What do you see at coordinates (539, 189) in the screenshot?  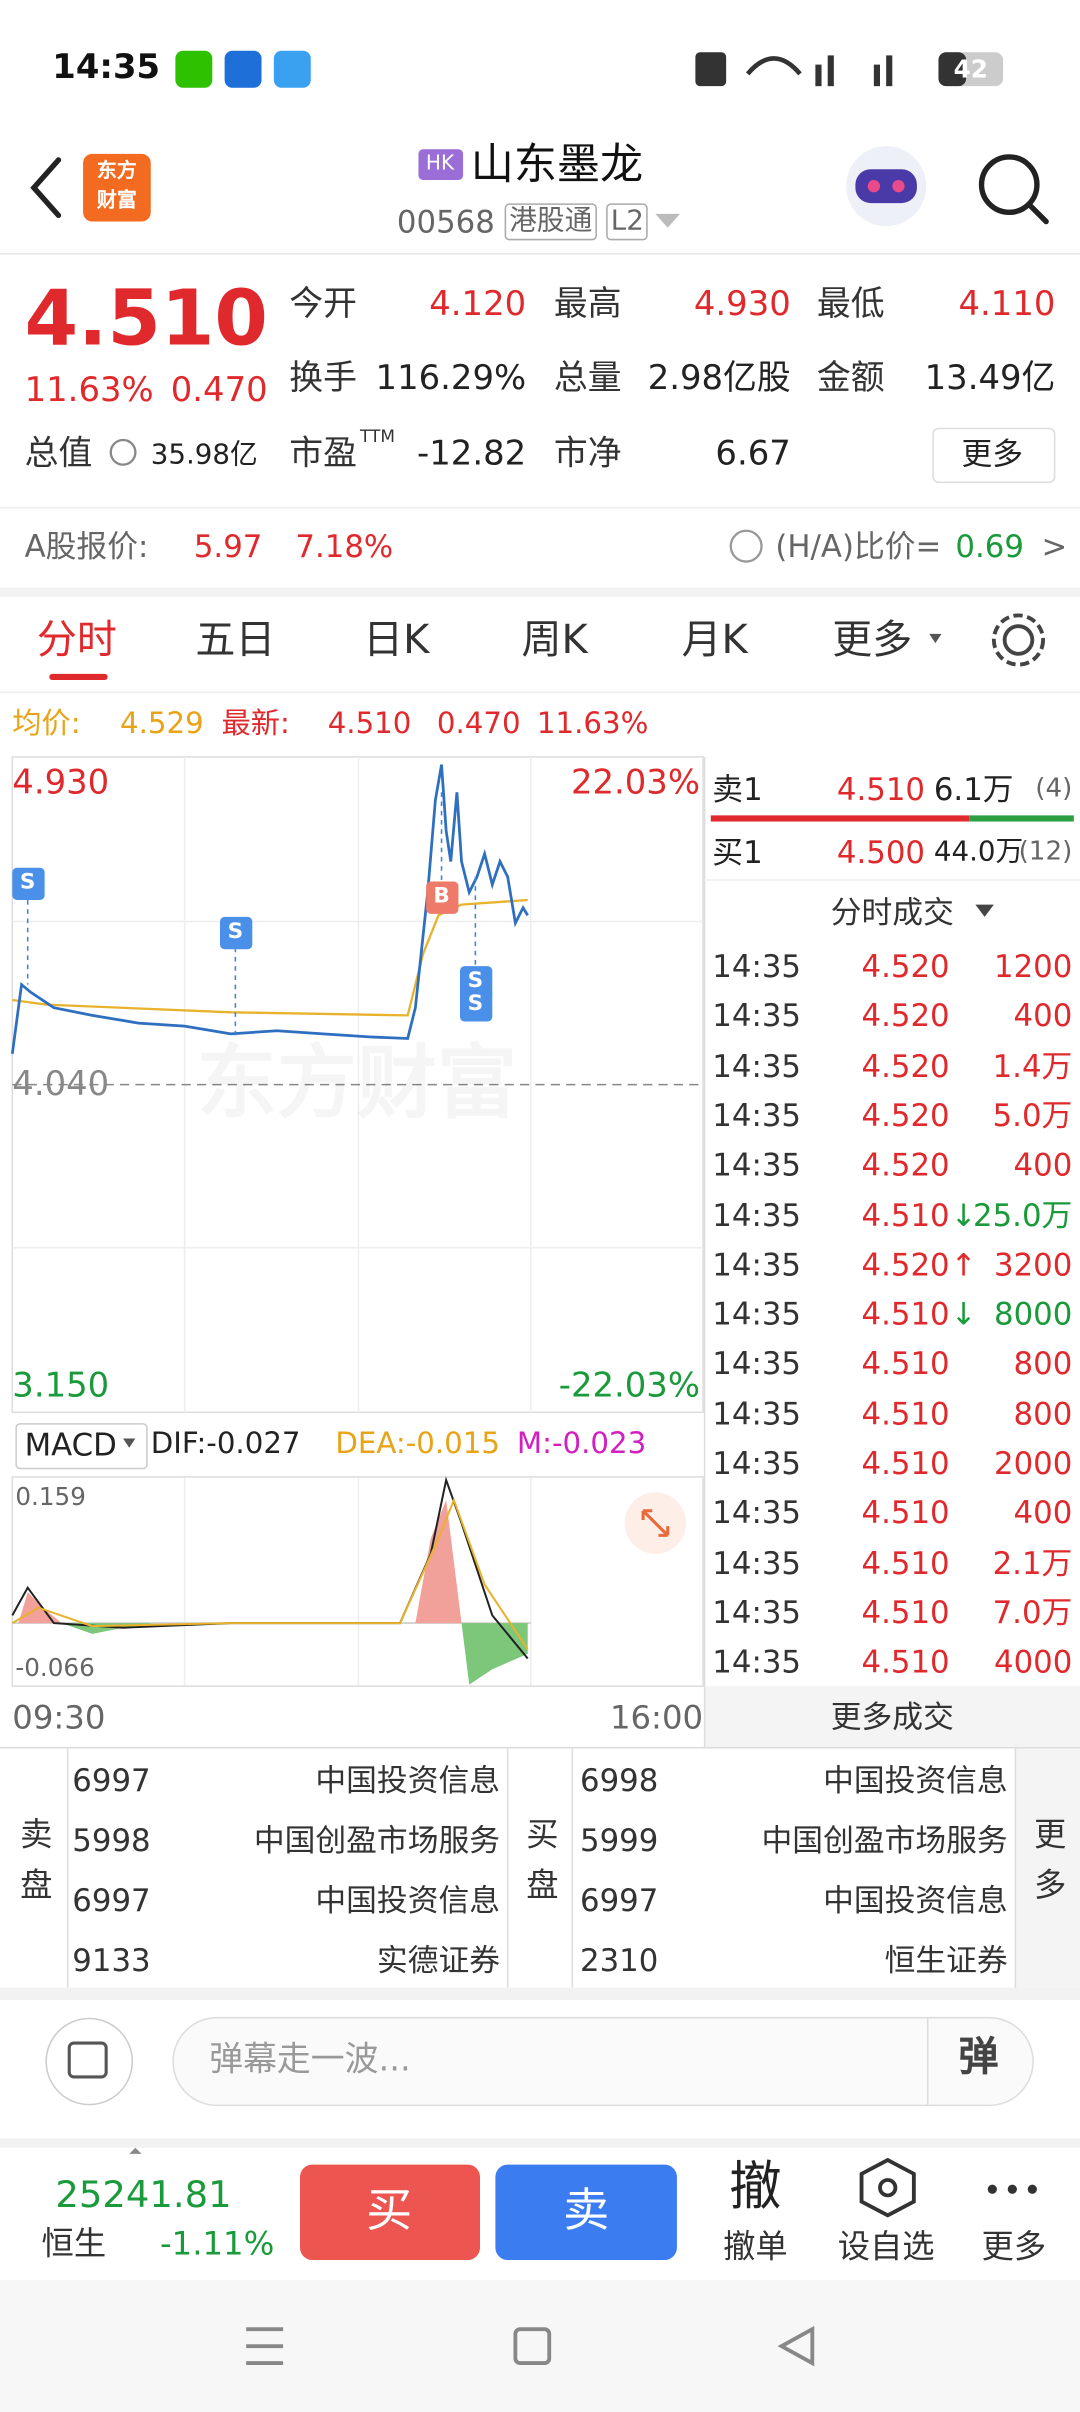 I see `icons` at bounding box center [539, 189].